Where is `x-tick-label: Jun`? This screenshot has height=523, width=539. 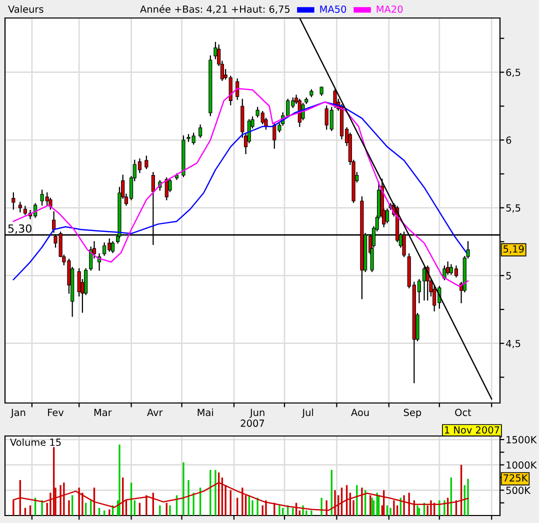 x-tick-label: Jun is located at coordinates (256, 413).